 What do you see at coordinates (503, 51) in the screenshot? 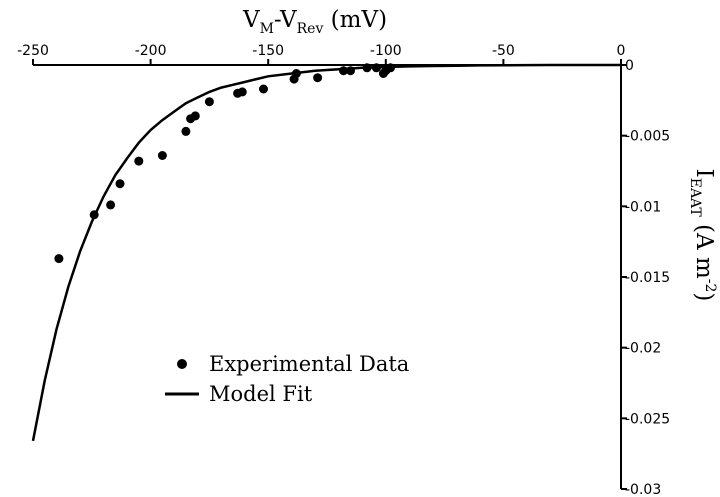
I see `x-tick-label: -50` at bounding box center [503, 51].